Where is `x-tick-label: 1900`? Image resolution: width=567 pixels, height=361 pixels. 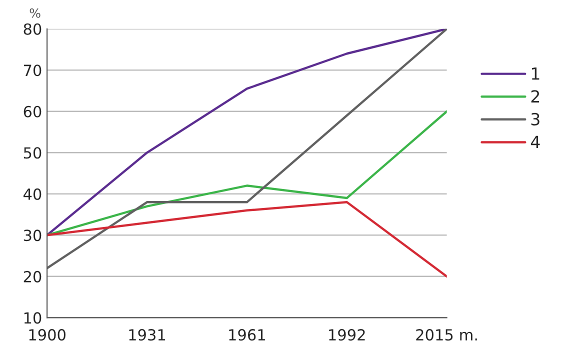
x-tick-label: 1900 is located at coordinates (47, 335).